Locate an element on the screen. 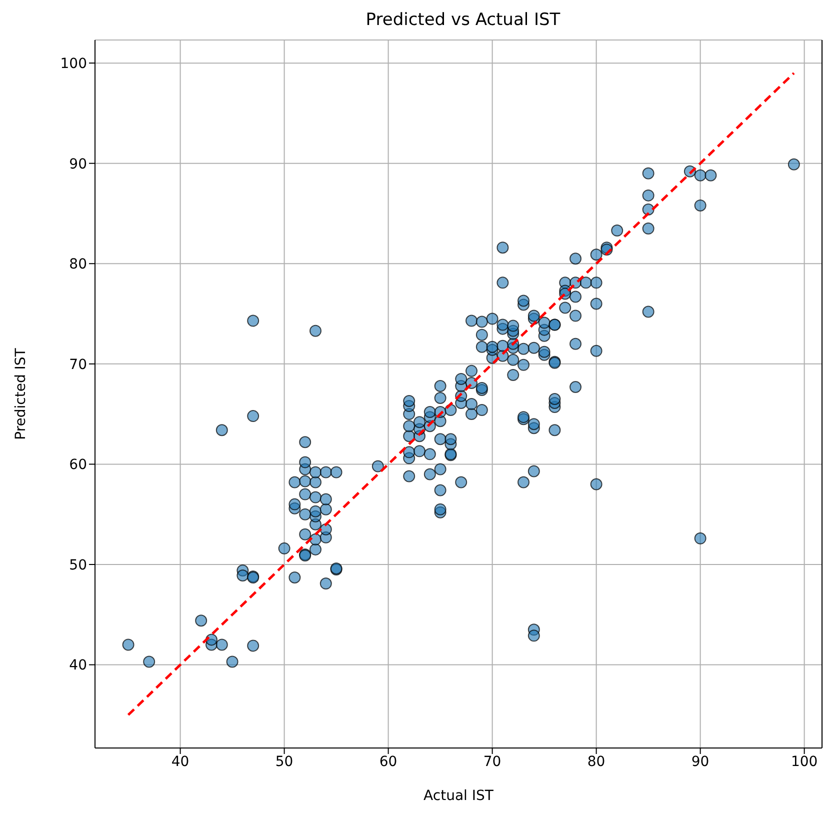 This screenshot has width=823, height=820. x-axis-title: Actual IST is located at coordinates (459, 796).